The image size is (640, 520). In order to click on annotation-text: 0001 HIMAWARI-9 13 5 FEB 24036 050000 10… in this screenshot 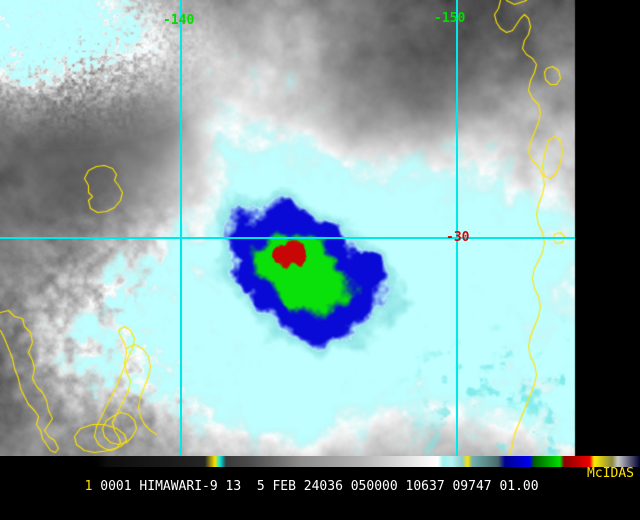, I will do `click(315, 486)`.